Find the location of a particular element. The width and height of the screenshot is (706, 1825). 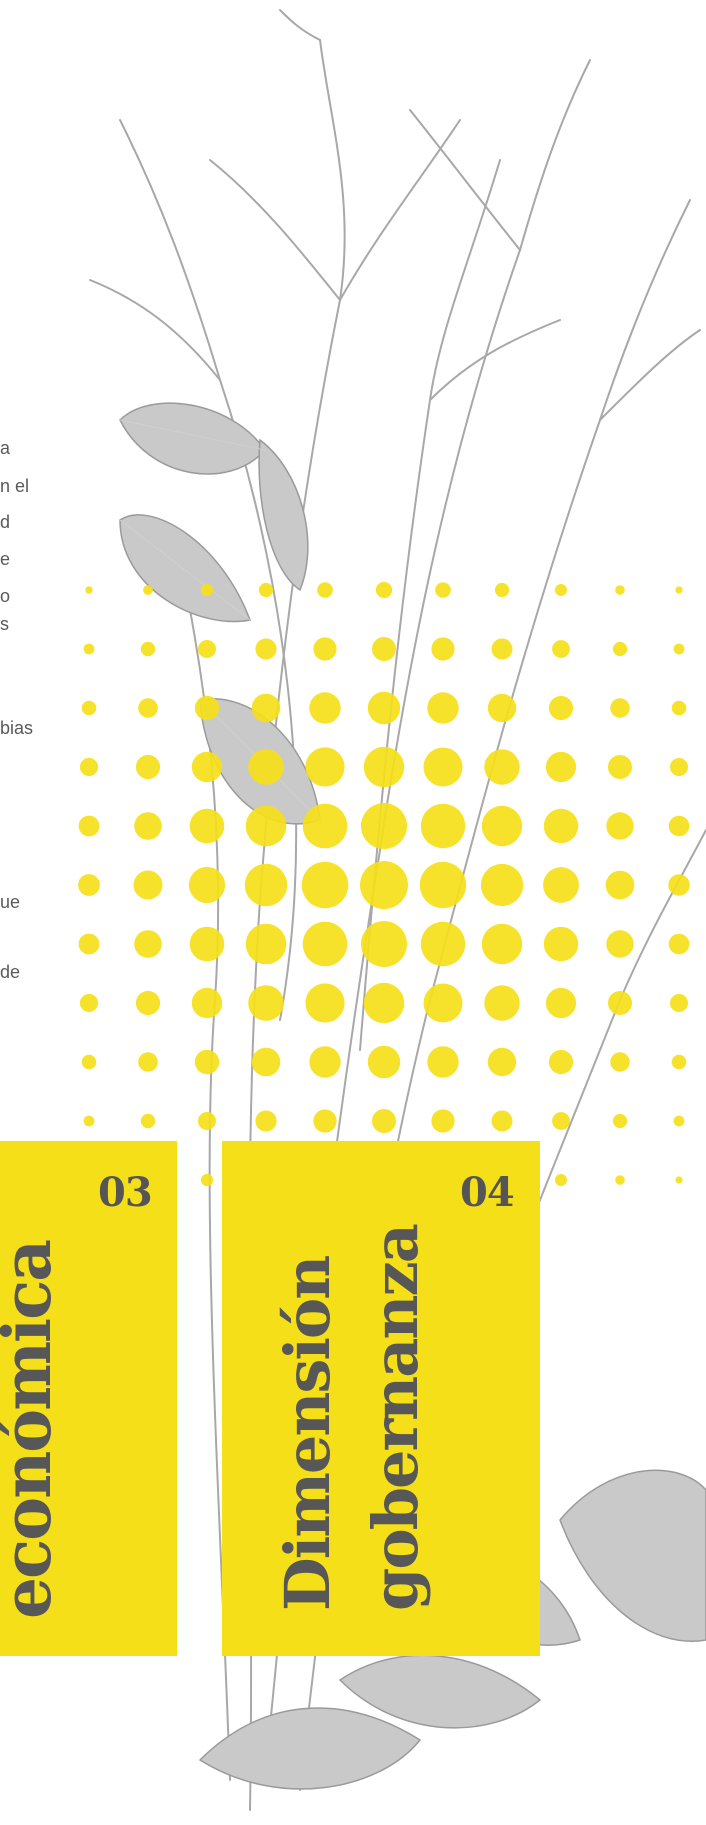

dimension-card-04: 04 Dimensión gobernanza is located at coordinates (381, 1398).